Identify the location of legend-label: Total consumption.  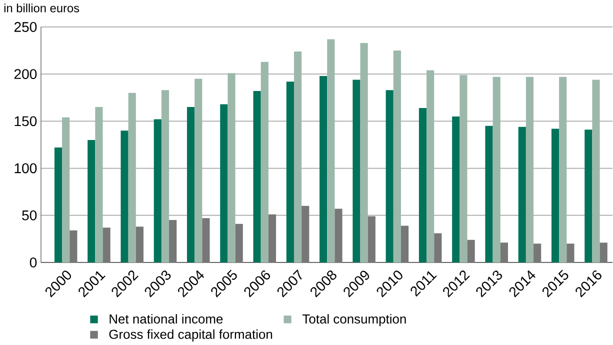
(354, 320).